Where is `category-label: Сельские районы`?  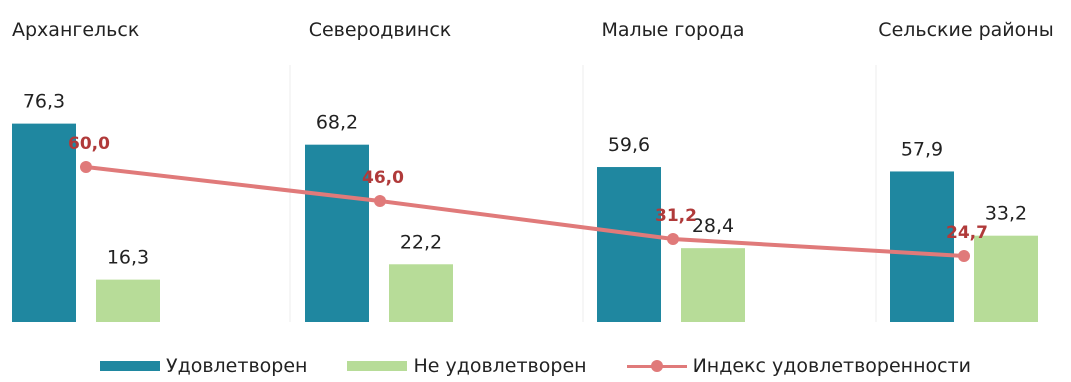
category-label: Сельские районы is located at coordinates (965, 30).